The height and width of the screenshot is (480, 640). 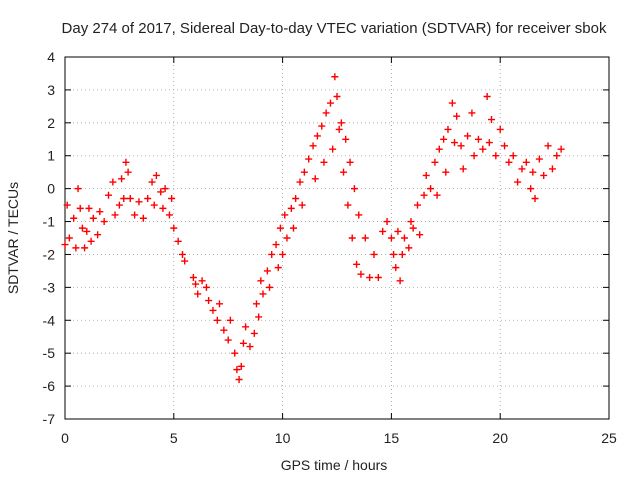 What do you see at coordinates (49, 287) in the screenshot?
I see `y-tick-label: -3` at bounding box center [49, 287].